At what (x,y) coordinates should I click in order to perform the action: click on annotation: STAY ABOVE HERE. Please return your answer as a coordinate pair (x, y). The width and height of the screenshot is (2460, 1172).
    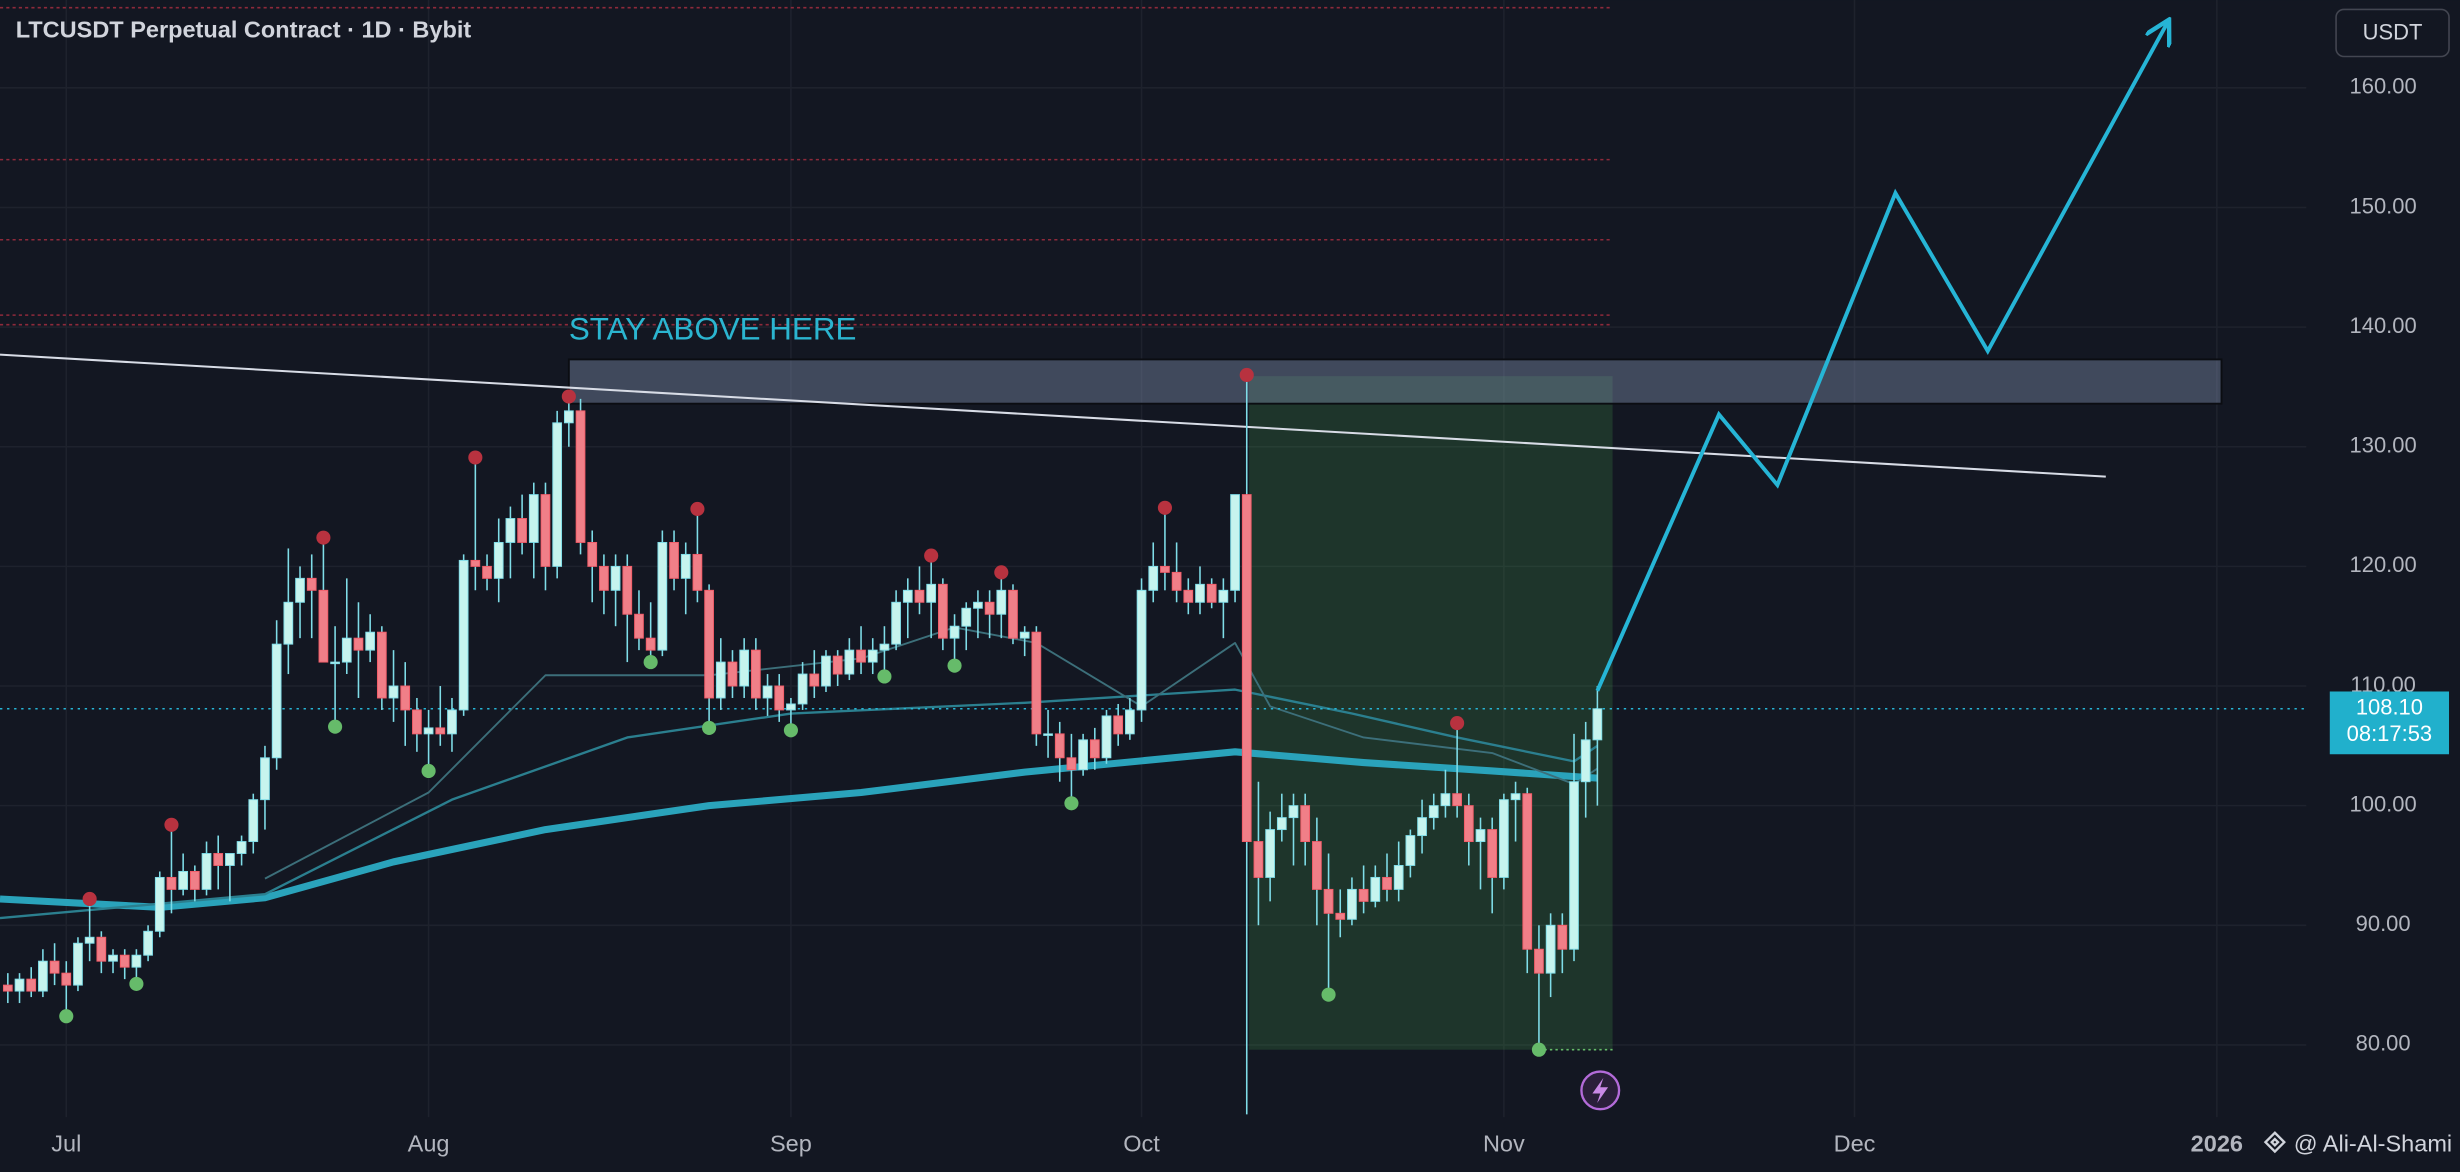
    Looking at the image, I should click on (713, 328).